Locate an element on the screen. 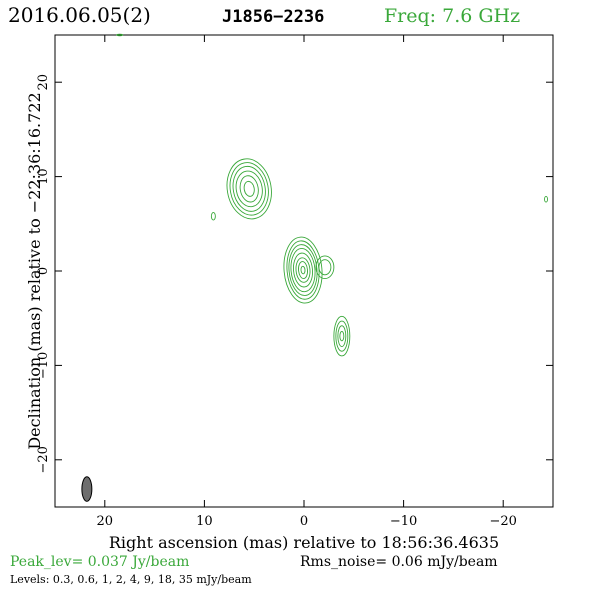  rms-noise: Rms_noise= 0.06 mJy/beam is located at coordinates (399, 562).